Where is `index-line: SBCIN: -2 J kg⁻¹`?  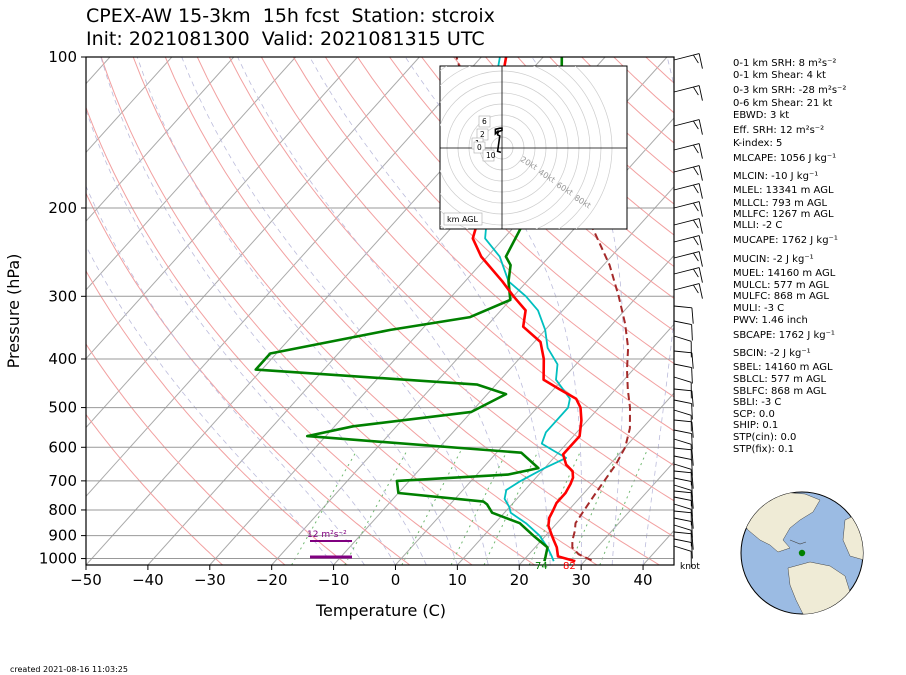 index-line: SBCIN: -2 J kg⁻¹ is located at coordinates (772, 353).